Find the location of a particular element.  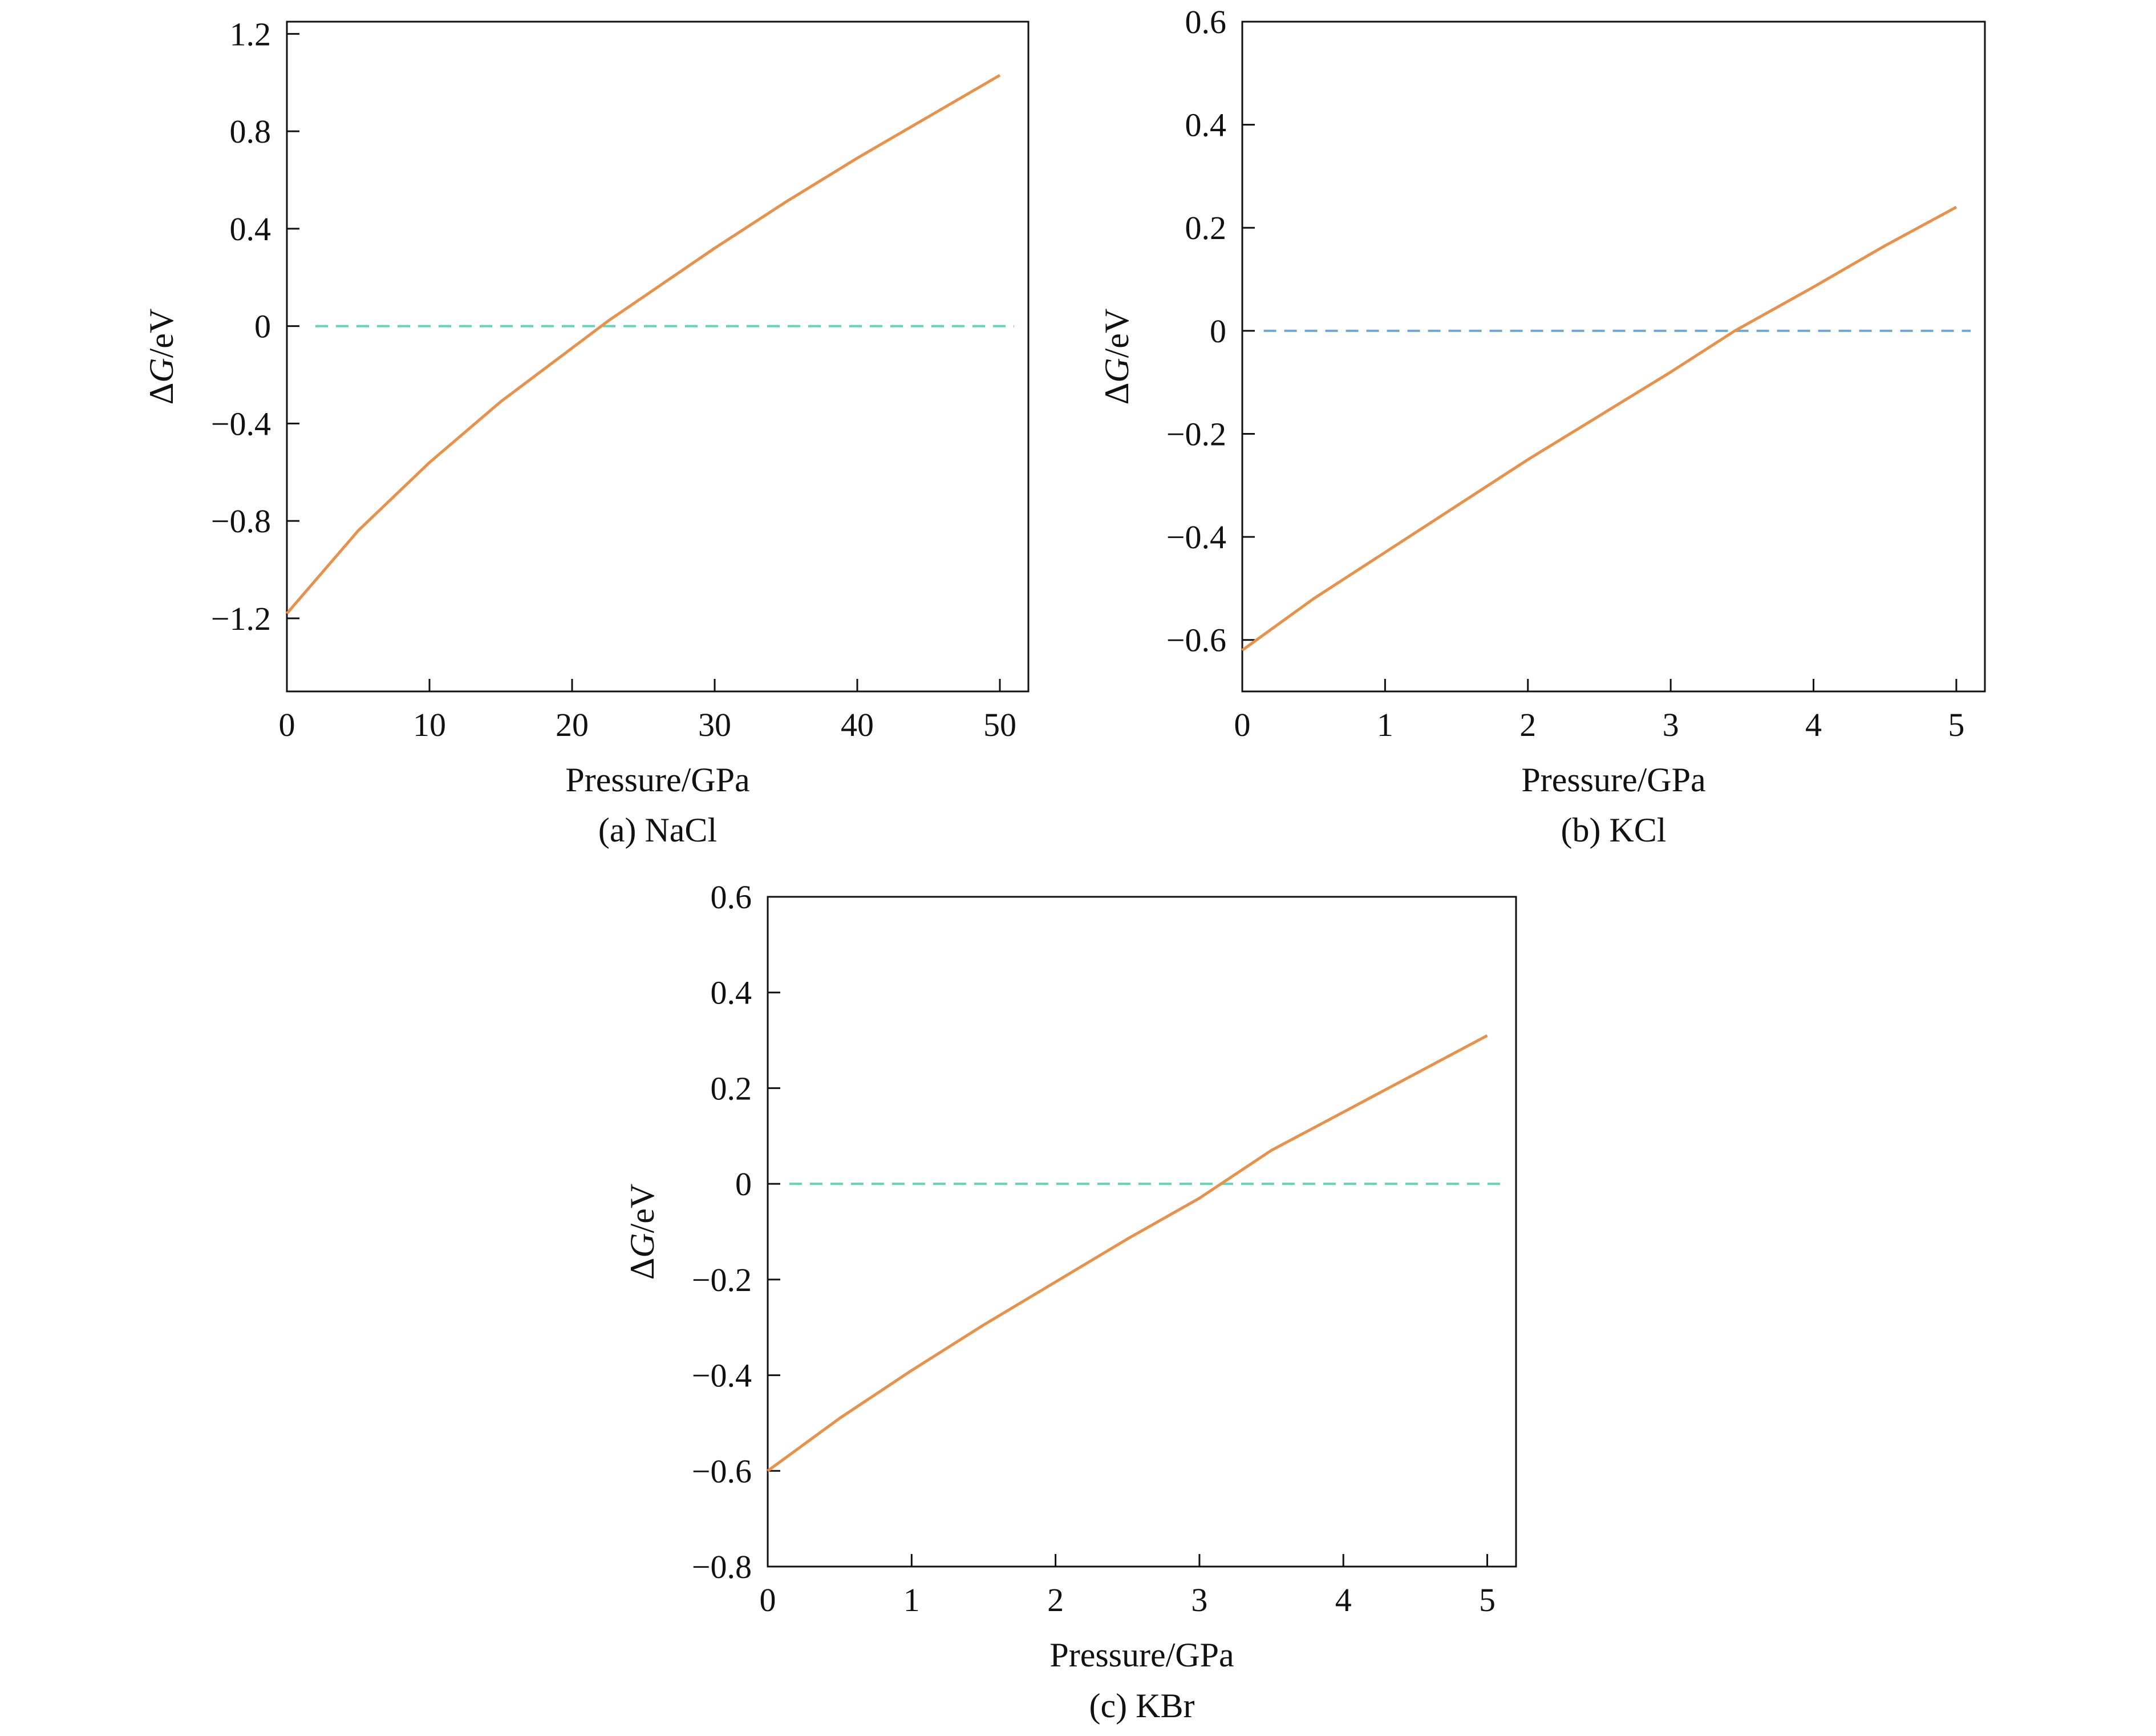

x-tick-label: 40 is located at coordinates (858, 724).